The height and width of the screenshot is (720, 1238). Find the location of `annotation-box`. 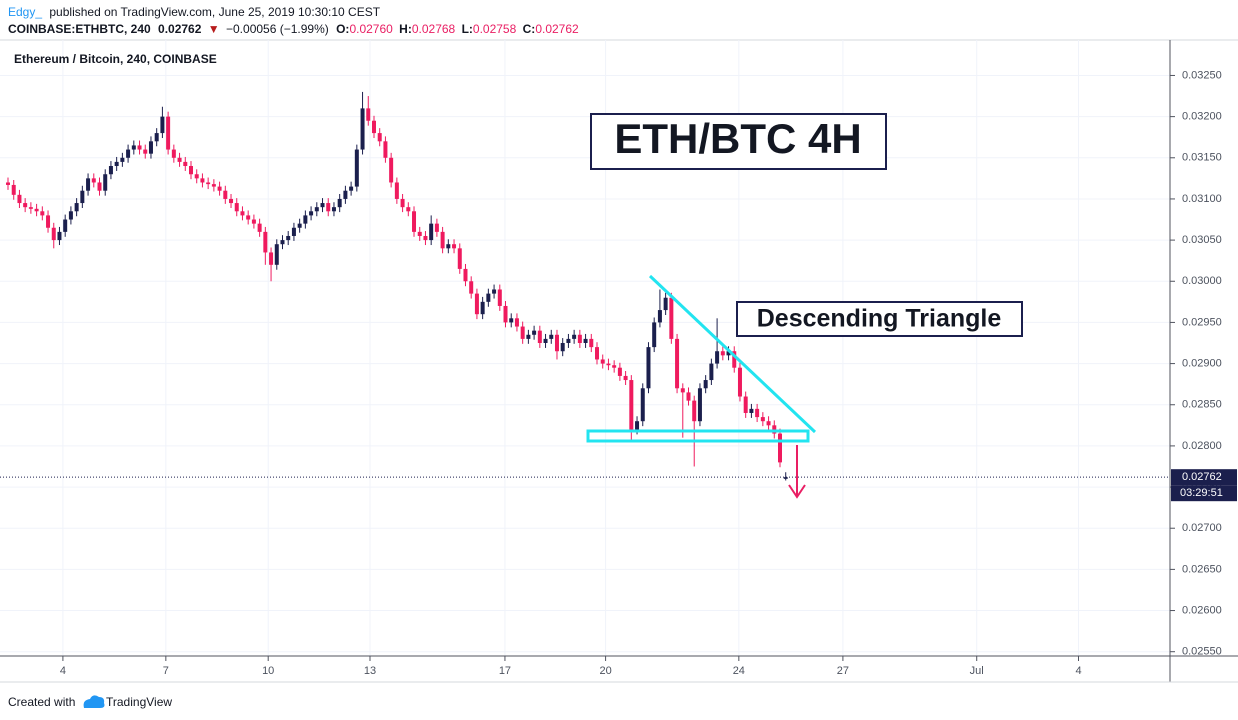

annotation-box is located at coordinates (879, 319).